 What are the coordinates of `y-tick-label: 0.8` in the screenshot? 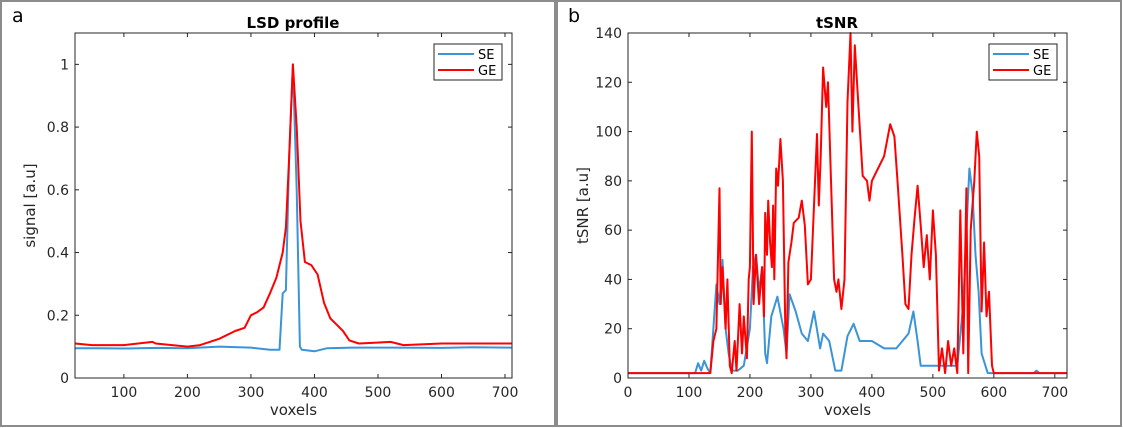 It's located at (58, 128).